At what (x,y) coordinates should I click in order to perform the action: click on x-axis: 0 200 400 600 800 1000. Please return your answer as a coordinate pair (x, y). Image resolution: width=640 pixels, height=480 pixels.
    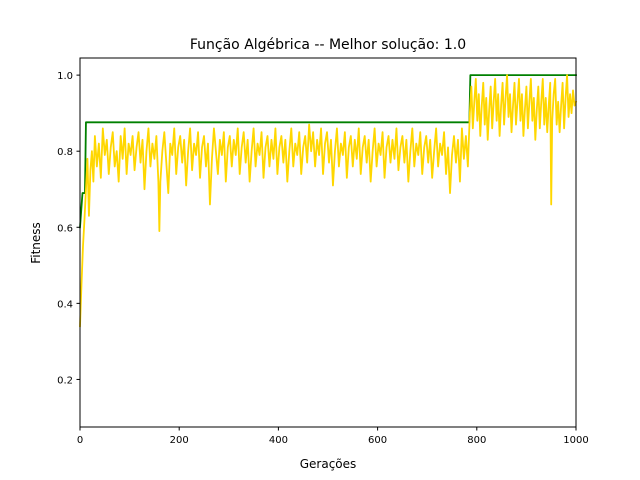
    Looking at the image, I should click on (333, 436).